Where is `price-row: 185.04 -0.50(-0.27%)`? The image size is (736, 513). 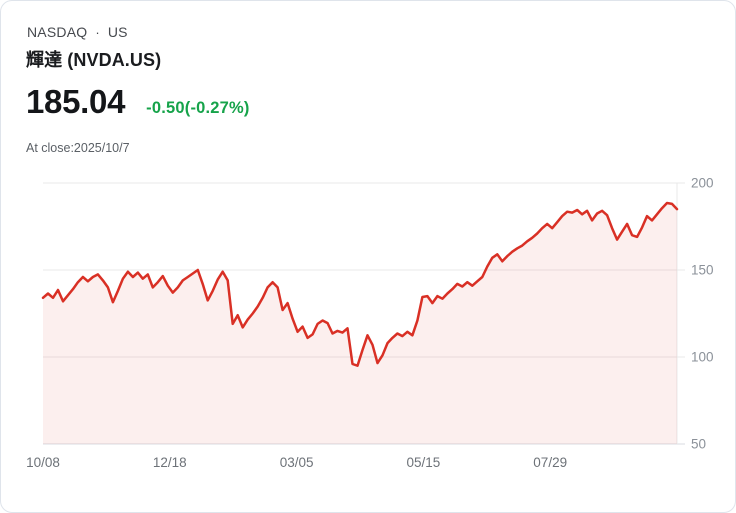
price-row: 185.04 -0.50(-0.27%) is located at coordinates (138, 102).